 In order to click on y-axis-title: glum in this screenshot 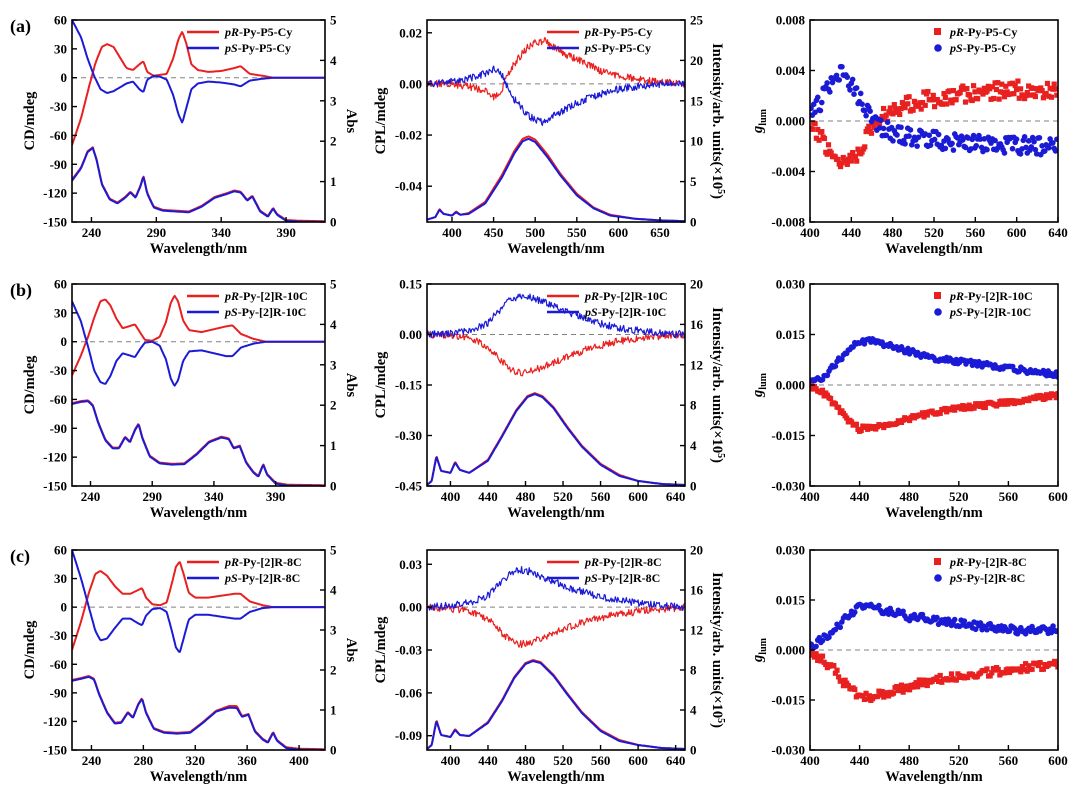, I will do `click(759, 650)`.